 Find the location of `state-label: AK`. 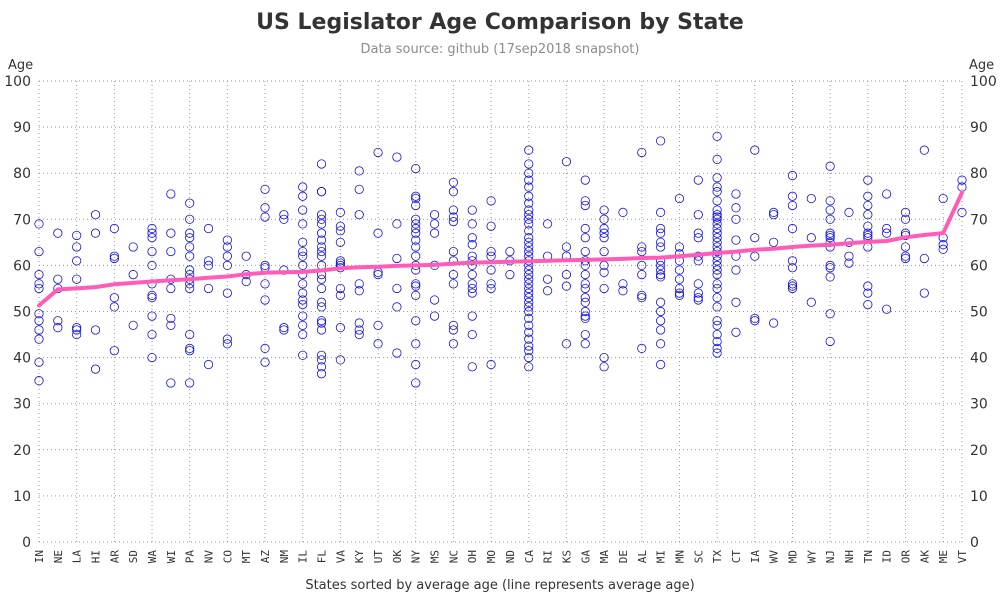

state-label: AK is located at coordinates (924, 557).